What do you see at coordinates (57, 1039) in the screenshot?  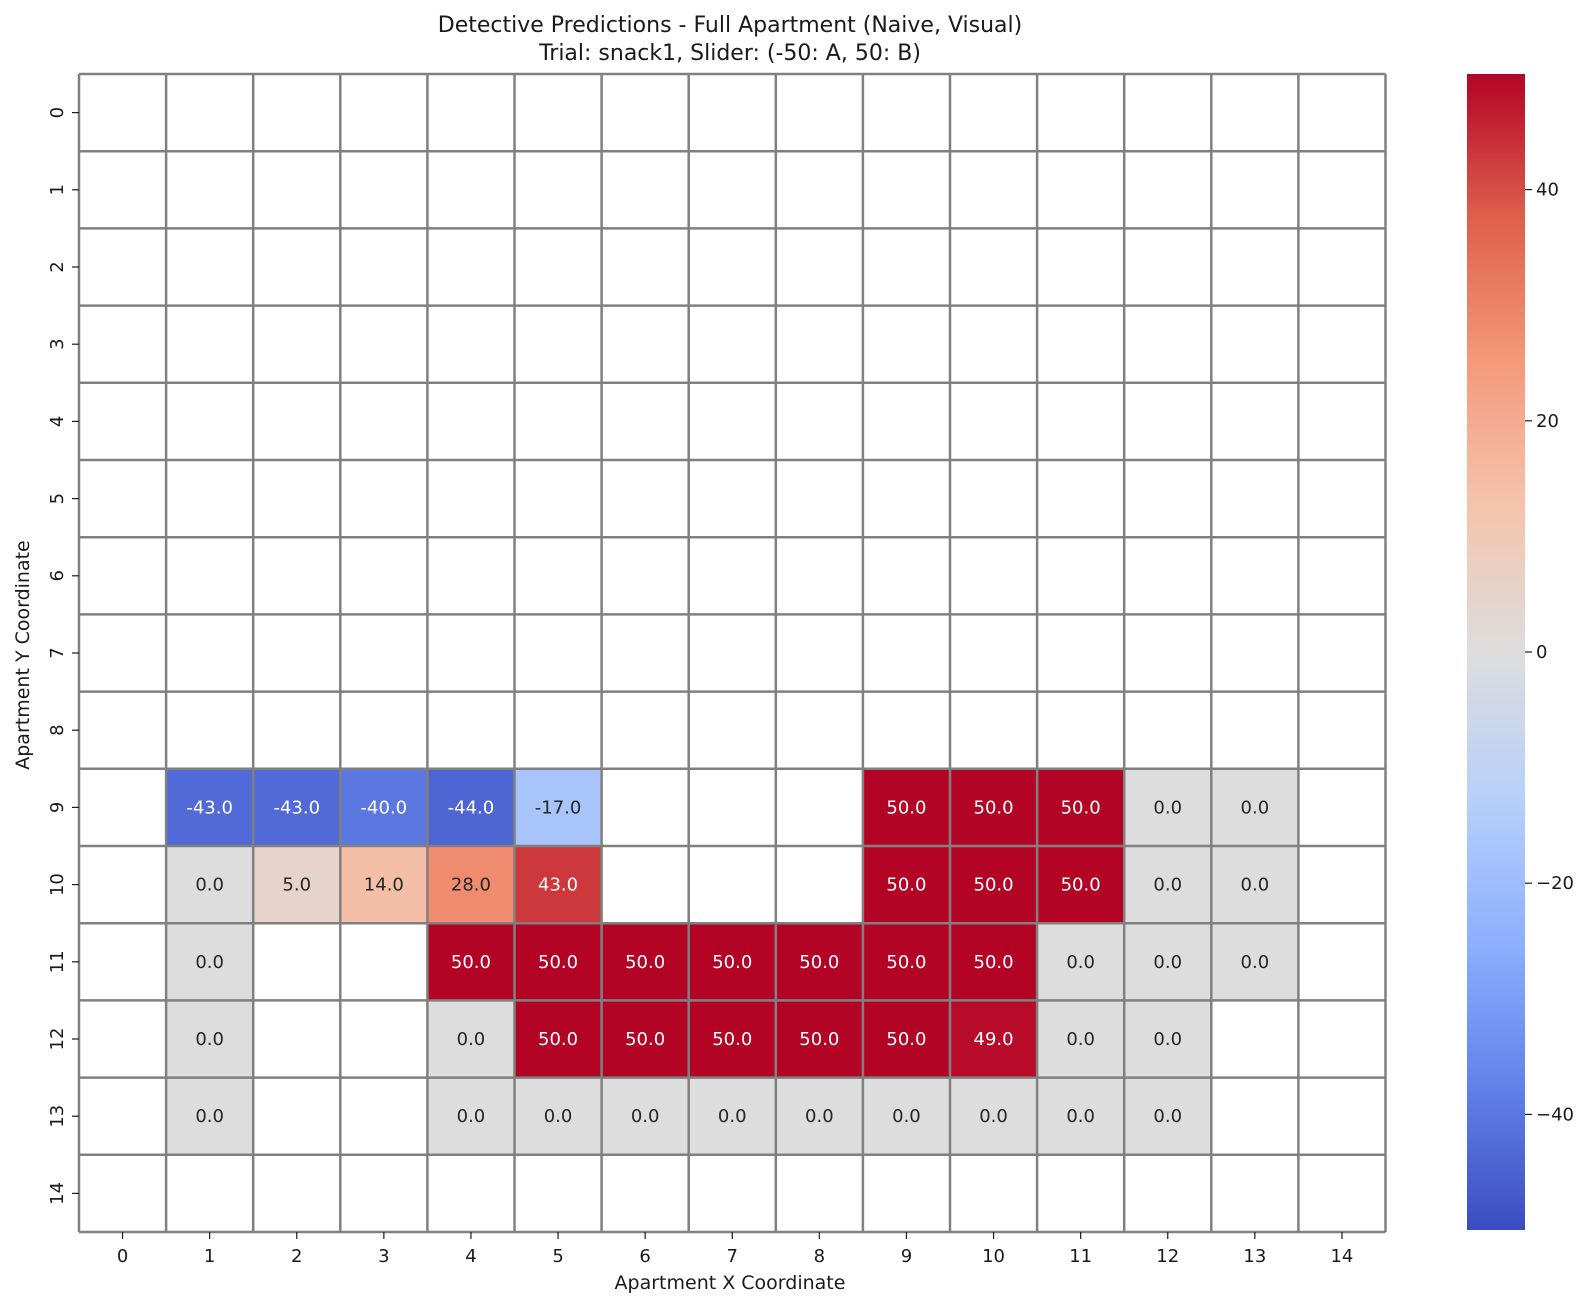 I see `y-tick-label: 12` at bounding box center [57, 1039].